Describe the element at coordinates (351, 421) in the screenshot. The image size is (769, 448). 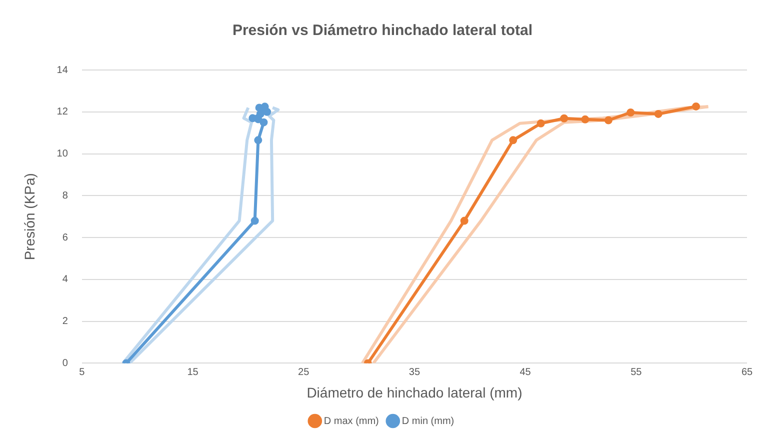
I see `legend-label: D max (mm)` at that location.